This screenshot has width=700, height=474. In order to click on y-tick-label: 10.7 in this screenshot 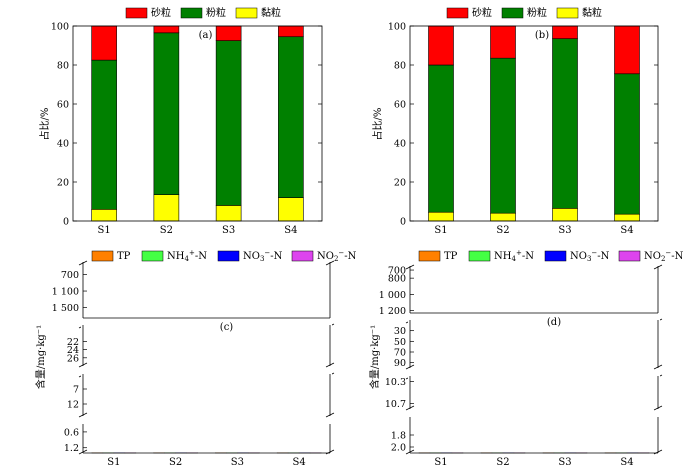, I will do `click(395, 404)`.